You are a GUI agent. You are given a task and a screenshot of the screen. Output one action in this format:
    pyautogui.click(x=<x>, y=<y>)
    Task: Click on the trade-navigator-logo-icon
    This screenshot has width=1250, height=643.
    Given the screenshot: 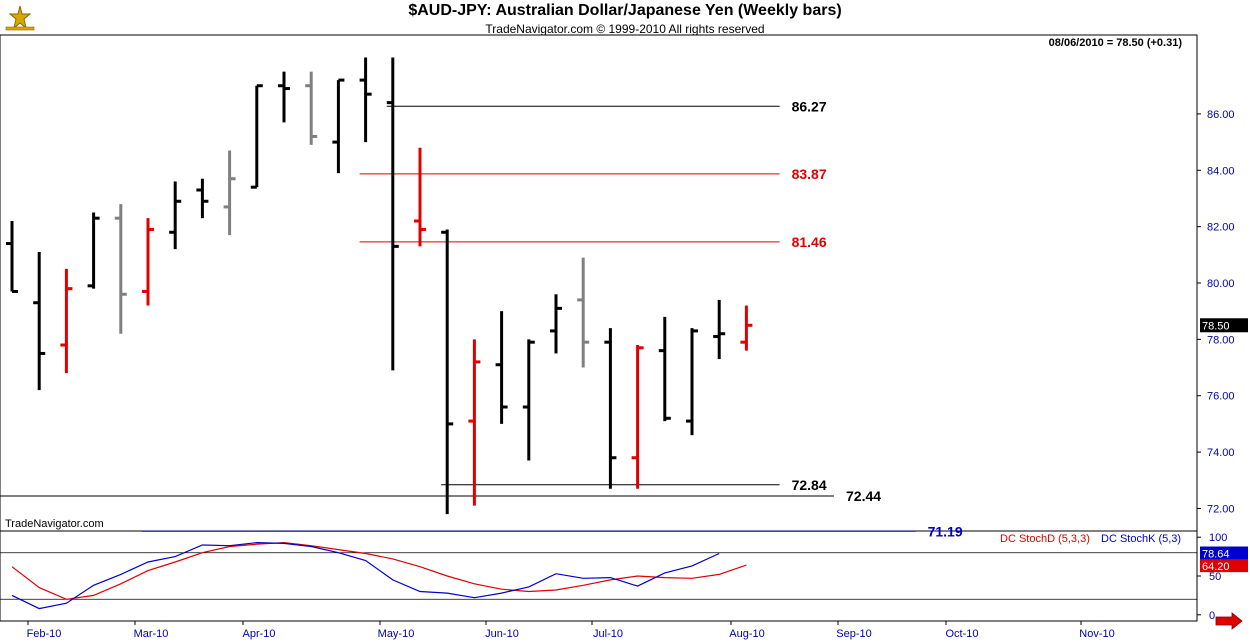 What is the action you would take?
    pyautogui.click(x=20, y=18)
    